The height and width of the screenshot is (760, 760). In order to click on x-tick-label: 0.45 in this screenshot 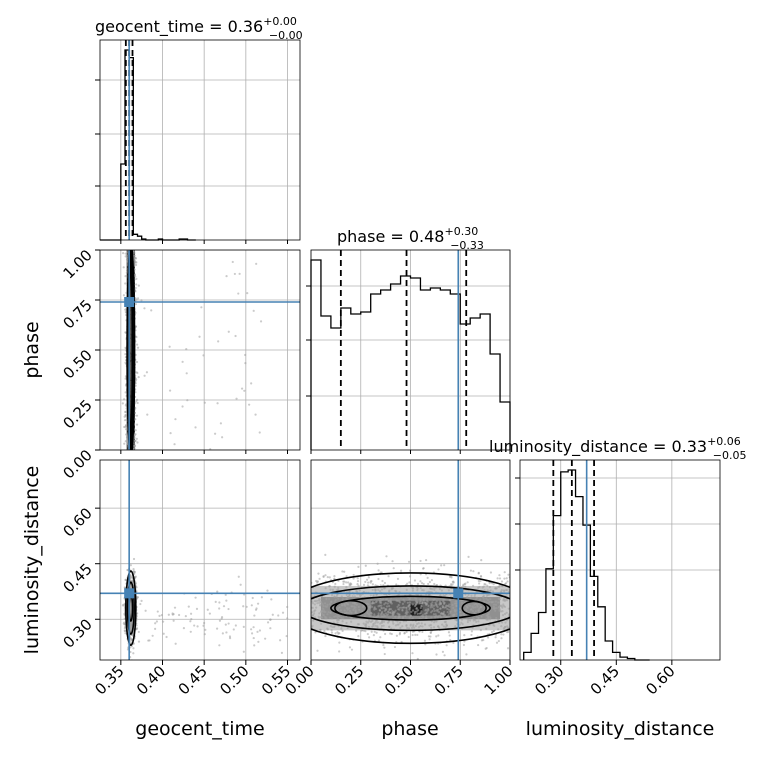, I will do `click(193, 680)`.